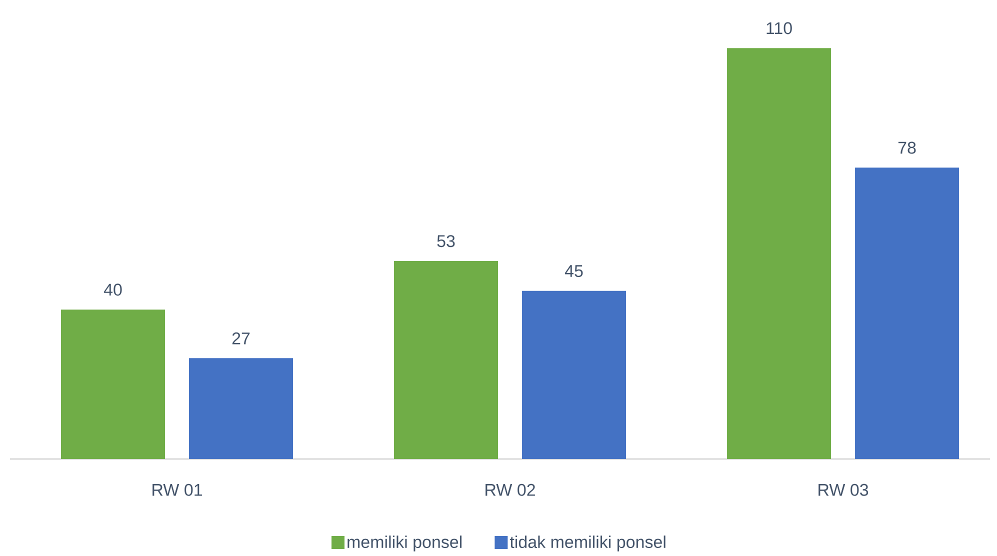  Describe the element at coordinates (177, 490) in the screenshot. I see `x-tick-label: RW 01` at that location.